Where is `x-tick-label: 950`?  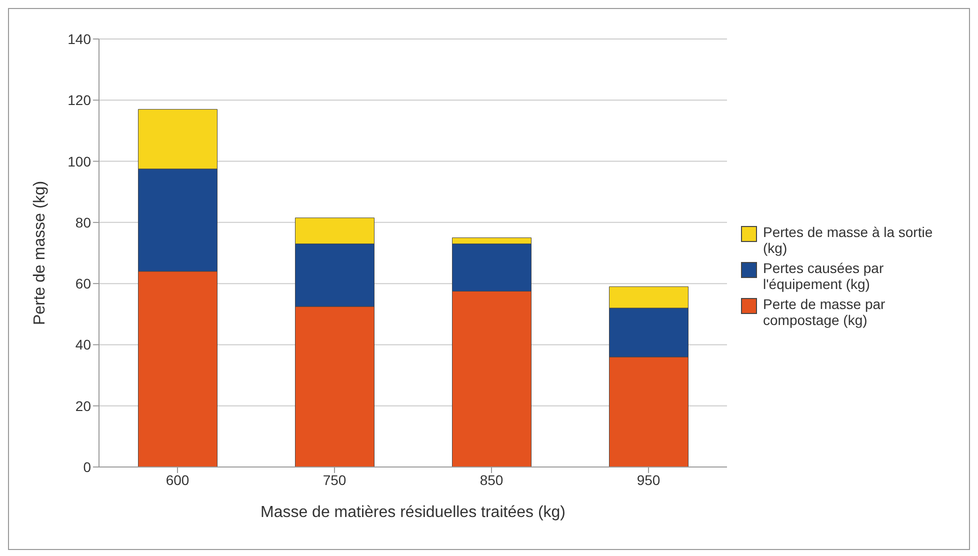
x-tick-label: 950 is located at coordinates (648, 480).